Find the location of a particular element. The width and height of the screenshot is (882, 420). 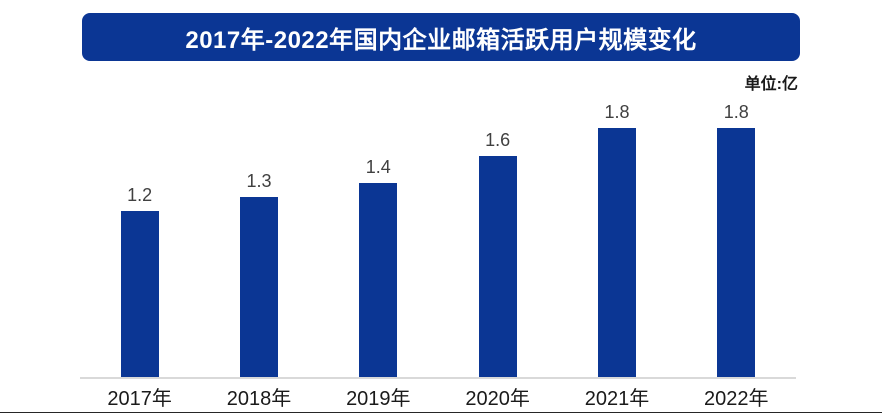

chart-title: 2017年-2022年国内企业邮箱活跃用户规模变化 is located at coordinates (441, 40).